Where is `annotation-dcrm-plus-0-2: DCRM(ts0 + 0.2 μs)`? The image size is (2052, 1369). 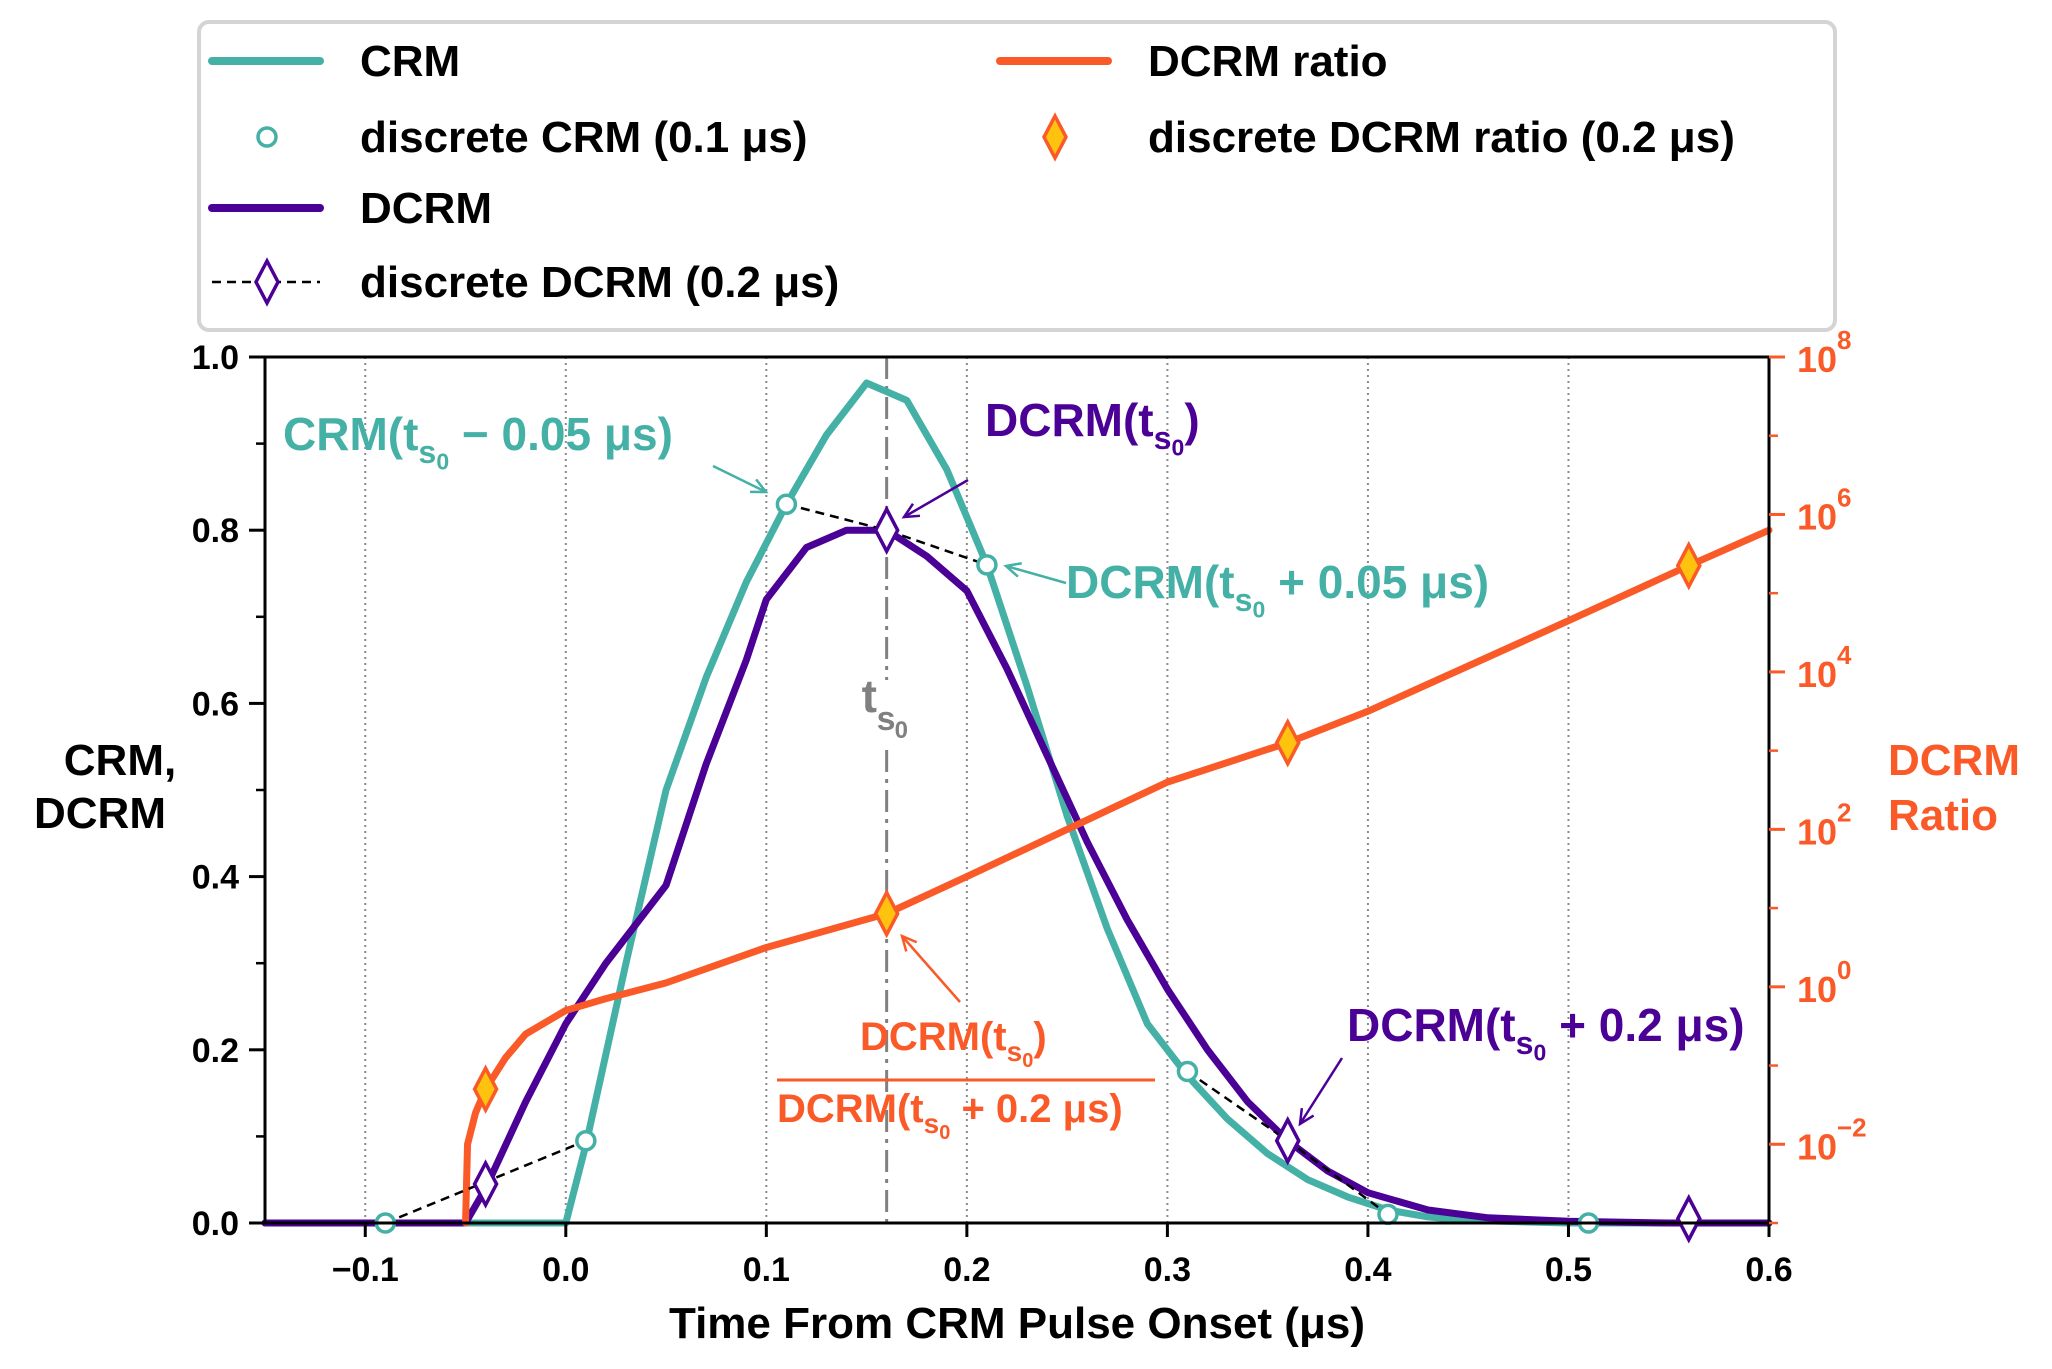 annotation-dcrm-plus-0-2: DCRM(ts0 + 0.2 μs) is located at coordinates (1546, 1032).